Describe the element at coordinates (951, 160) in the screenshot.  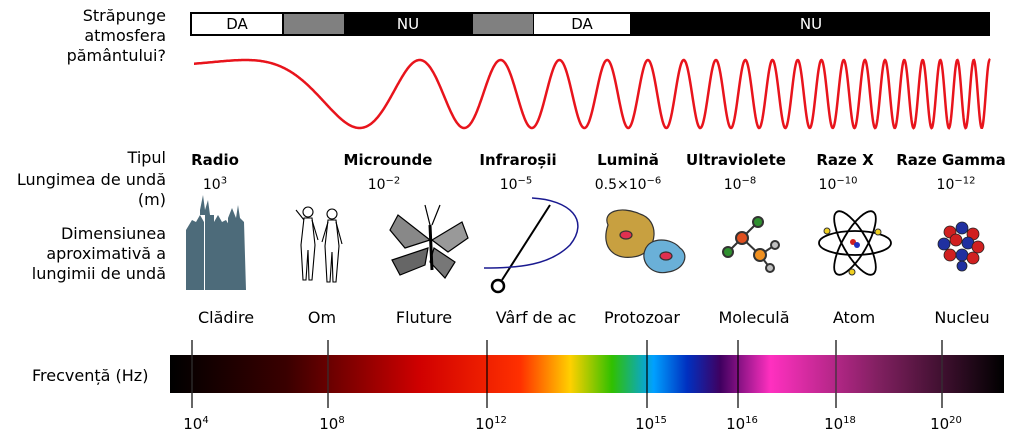
I see `band-type-6: Raze Gamma` at that location.